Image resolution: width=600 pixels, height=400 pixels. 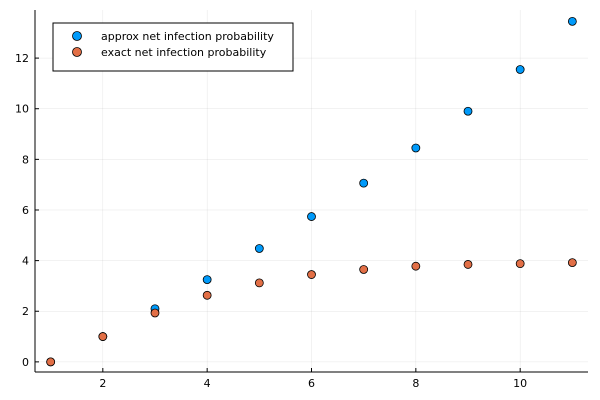 I want to click on legend-item: approx net infection probability, so click(x=173, y=36).